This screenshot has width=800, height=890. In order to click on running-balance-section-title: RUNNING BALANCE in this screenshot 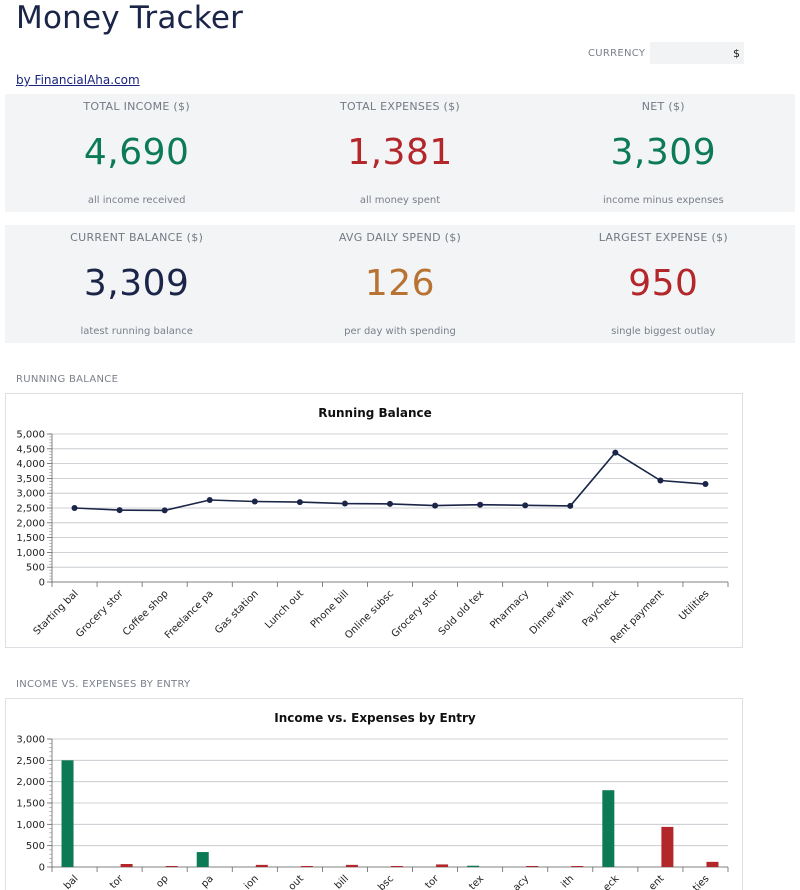, I will do `click(67, 379)`.